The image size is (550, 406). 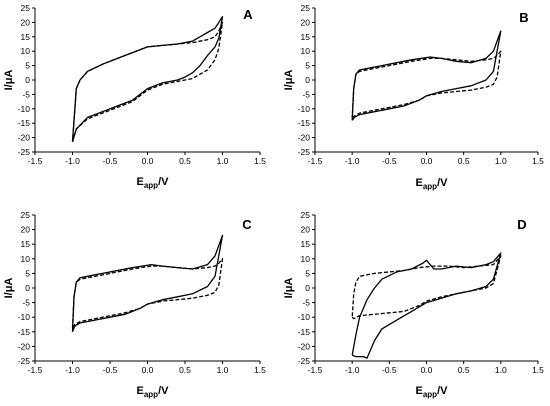 What do you see at coordinates (248, 14) in the screenshot?
I see `panel-label: A` at bounding box center [248, 14].